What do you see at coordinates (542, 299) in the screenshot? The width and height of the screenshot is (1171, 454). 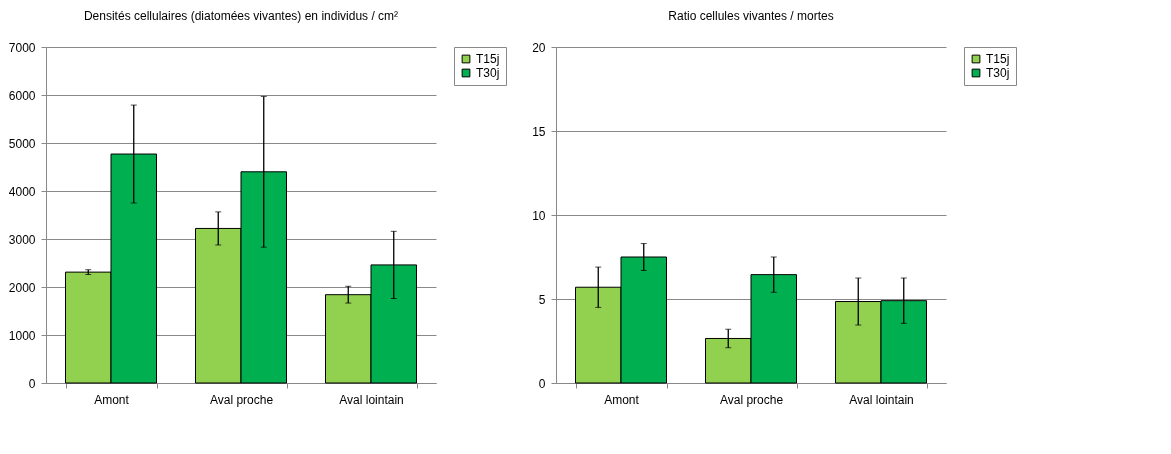 I see `y-tick-label: 5` at bounding box center [542, 299].